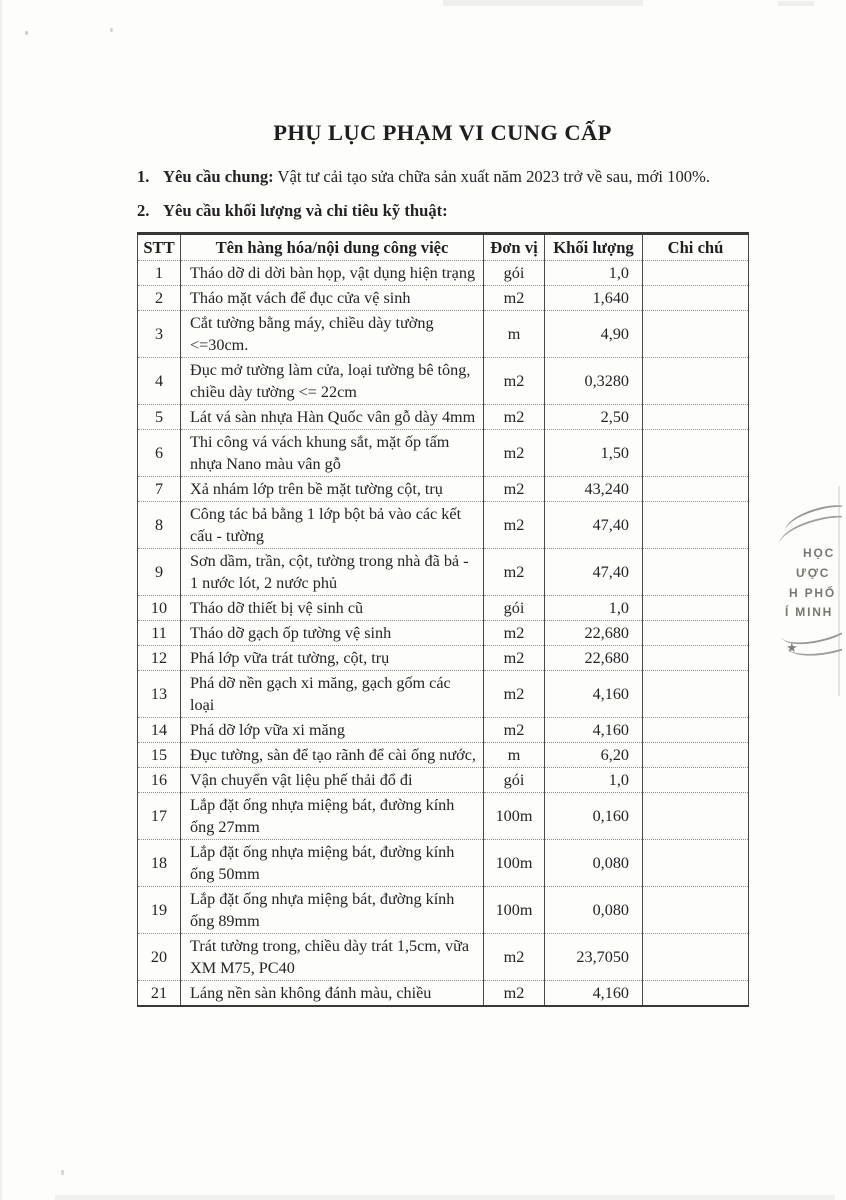 The width and height of the screenshot is (846, 1200). What do you see at coordinates (593, 957) in the screenshot?
I see `cell-qty: 23,7050` at bounding box center [593, 957].